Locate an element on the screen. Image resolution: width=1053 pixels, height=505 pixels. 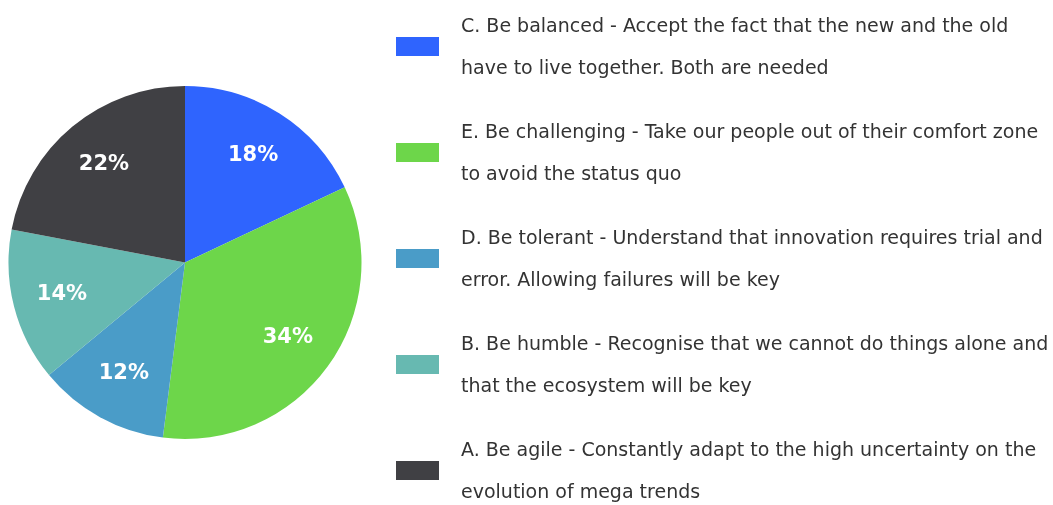
data-label: 12% is located at coordinates (123, 372).